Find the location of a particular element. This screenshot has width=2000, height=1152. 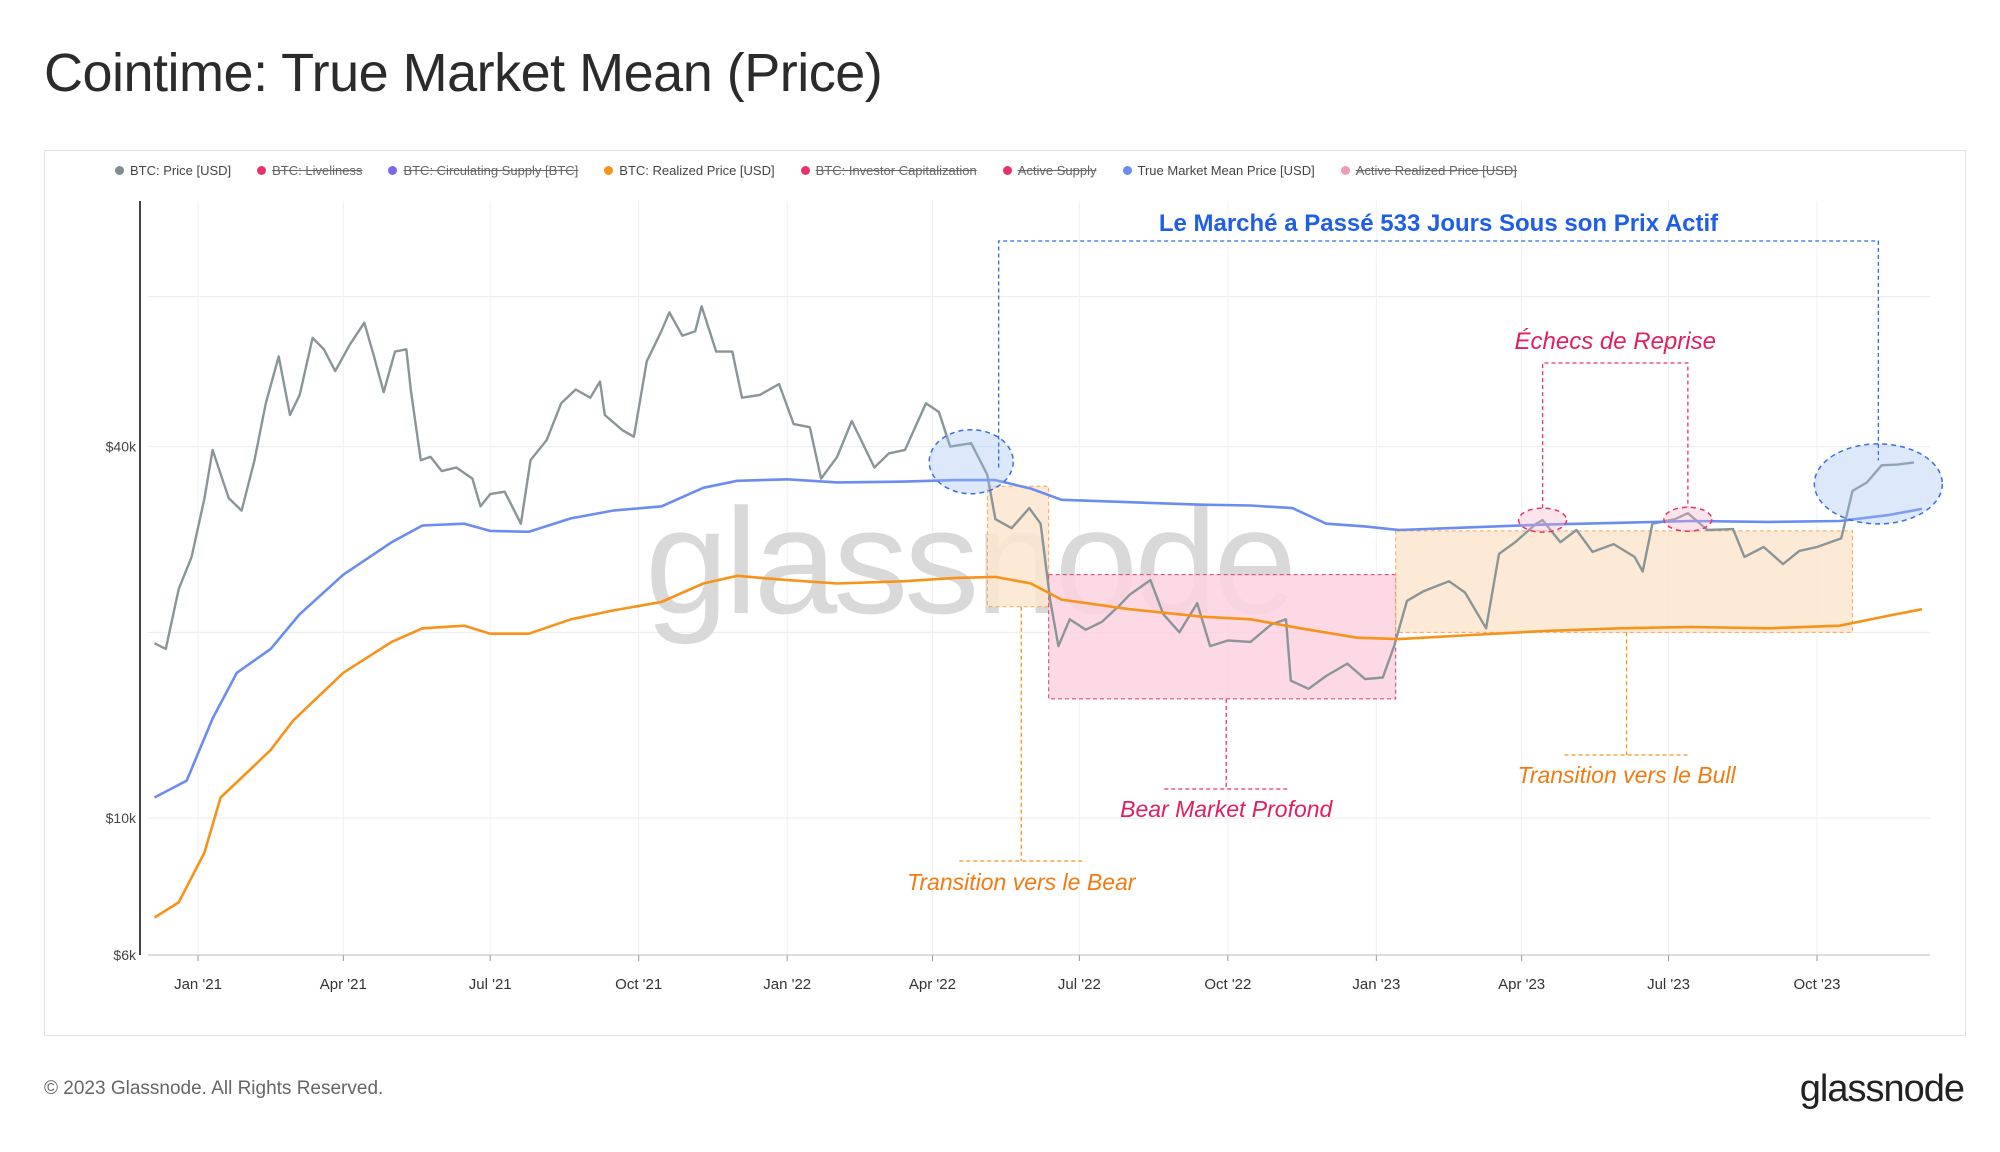

legend-label: BTC: Liveliness is located at coordinates (317, 170).